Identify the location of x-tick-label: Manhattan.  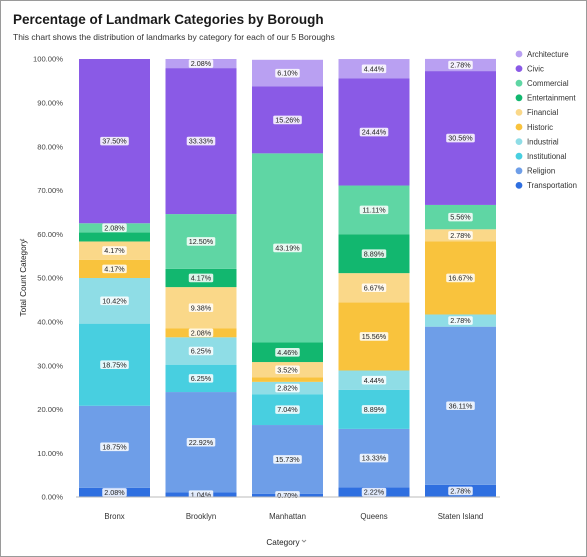
(287, 516).